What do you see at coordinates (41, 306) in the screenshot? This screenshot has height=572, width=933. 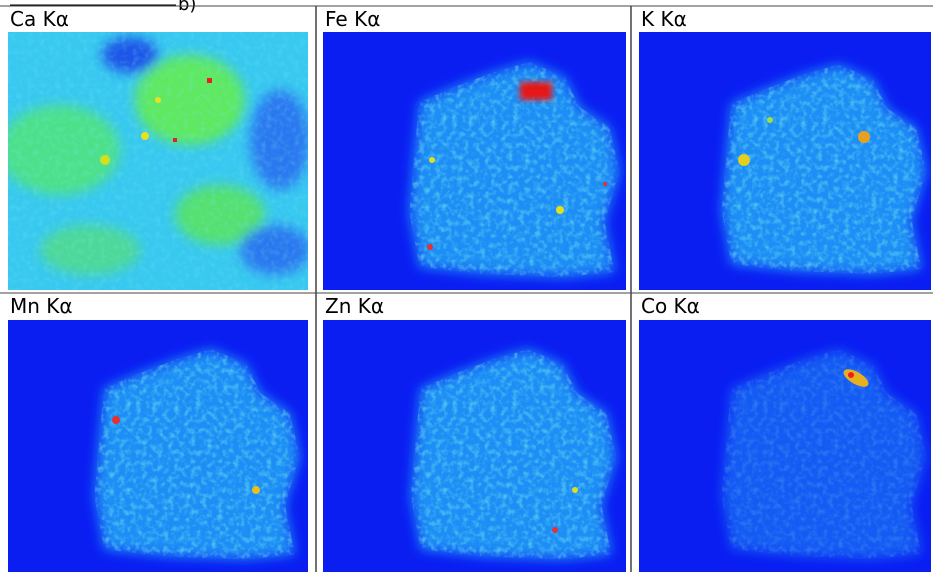 I see `panel-label: Mn Kα` at bounding box center [41, 306].